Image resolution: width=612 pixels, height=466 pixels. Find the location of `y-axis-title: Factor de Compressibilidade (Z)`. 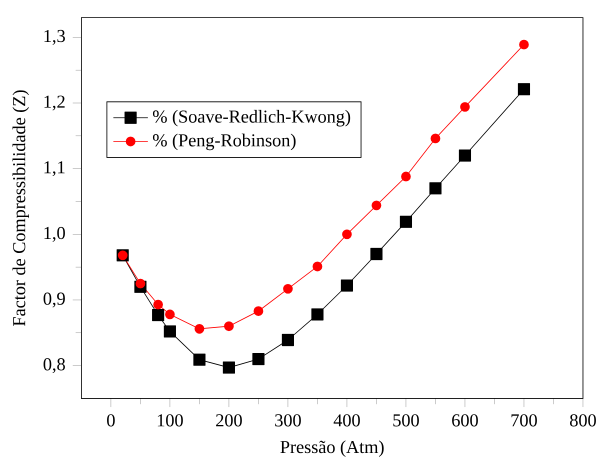

y-axis-title: Factor de Compressibilidade (Z) is located at coordinates (20, 208).